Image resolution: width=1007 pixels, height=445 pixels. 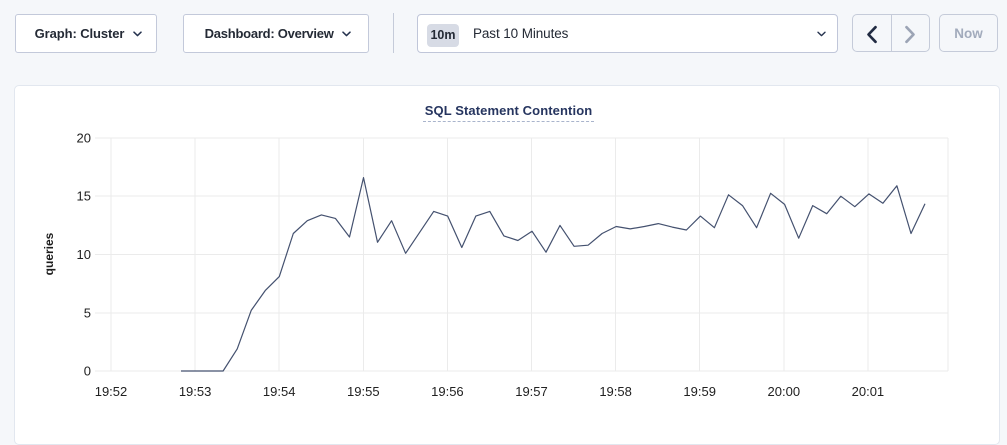 What do you see at coordinates (87, 371) in the screenshot?
I see `svg-text: 0` at bounding box center [87, 371].